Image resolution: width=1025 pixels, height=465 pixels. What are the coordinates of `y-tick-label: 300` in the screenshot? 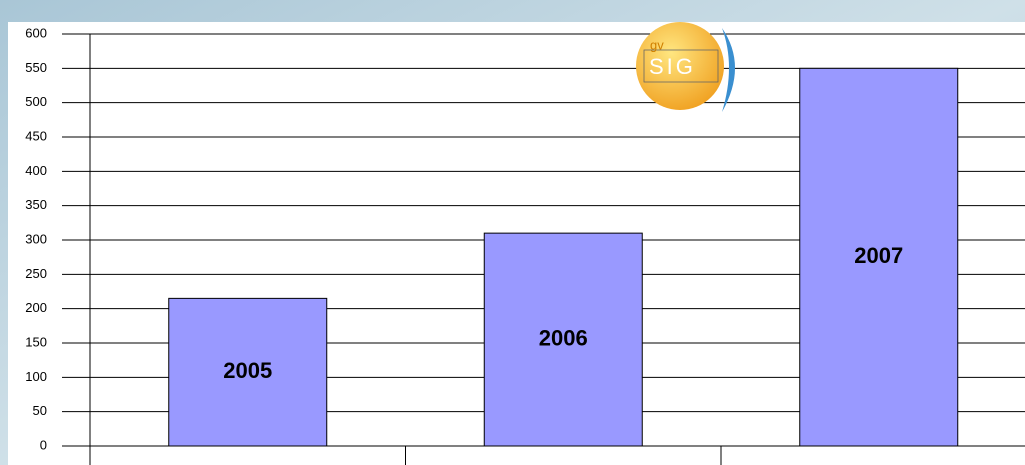 It's located at (36, 238).